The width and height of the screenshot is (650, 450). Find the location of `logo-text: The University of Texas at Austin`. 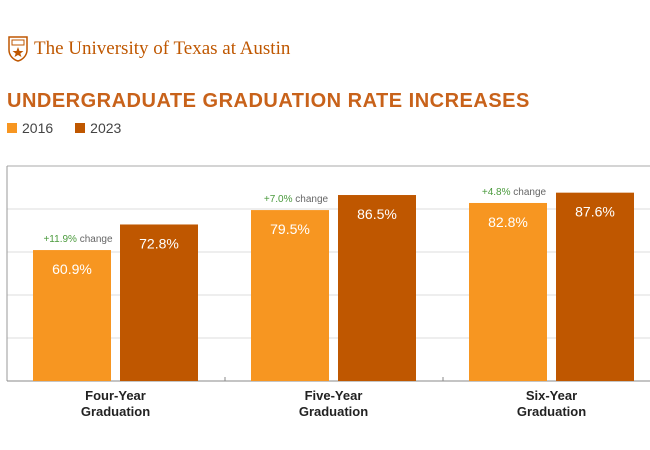

logo-text: The University of Texas at Austin is located at coordinates (162, 48).